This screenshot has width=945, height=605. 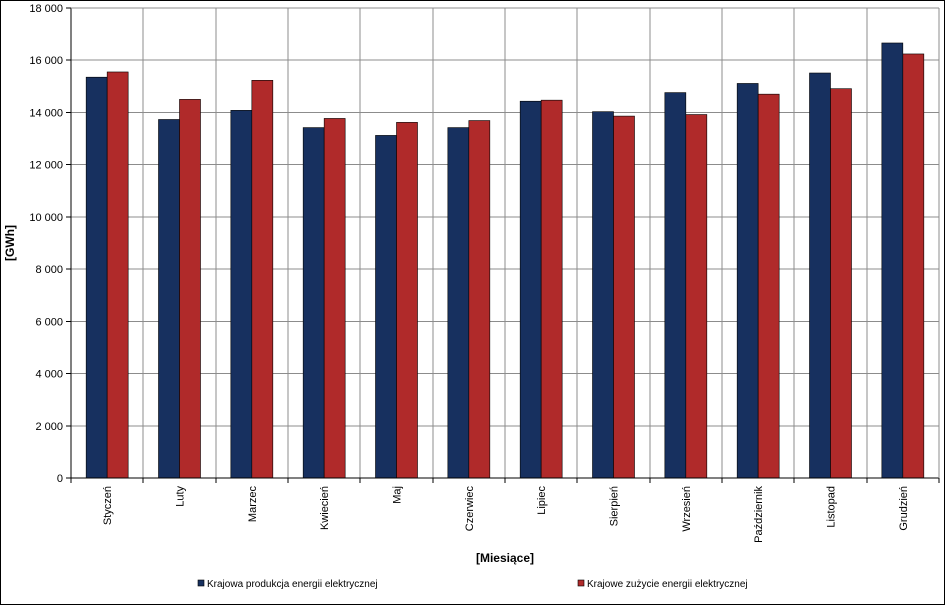 I want to click on legend-swatch-consumption, so click(x=581, y=583).